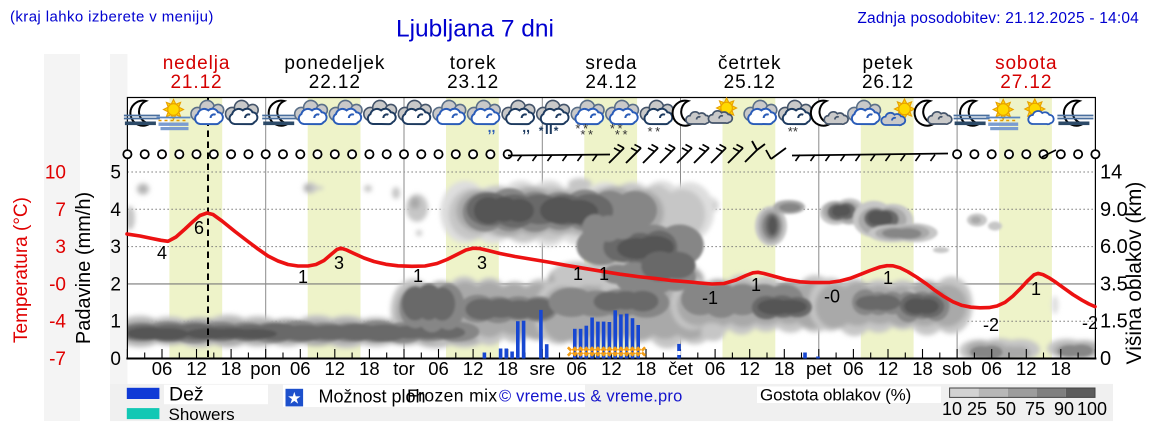  What do you see at coordinates (199, 228) in the screenshot?
I see `svg-text: 6` at bounding box center [199, 228].